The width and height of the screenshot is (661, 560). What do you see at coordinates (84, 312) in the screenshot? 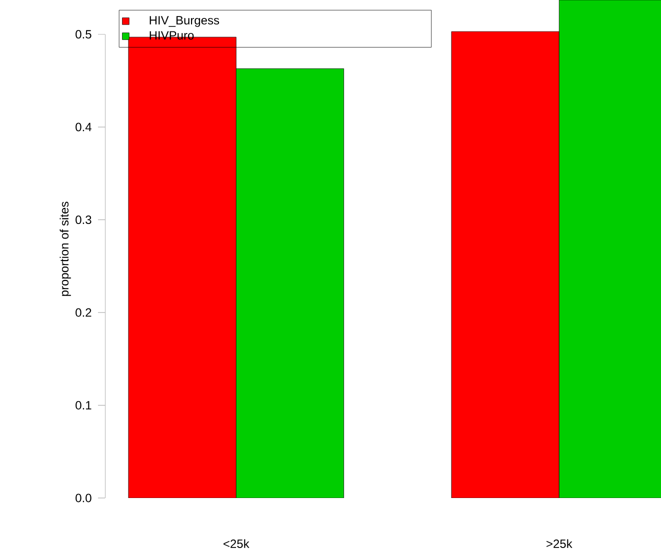
I see `y-tick-label: 0.2` at bounding box center [84, 312].